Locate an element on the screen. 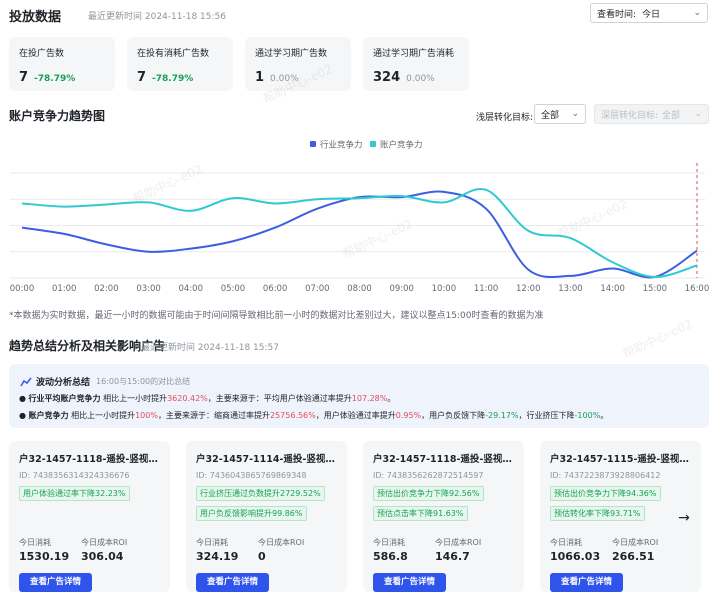 The width and height of the screenshot is (713, 592). x-tick-label: 02:00 is located at coordinates (106, 289).